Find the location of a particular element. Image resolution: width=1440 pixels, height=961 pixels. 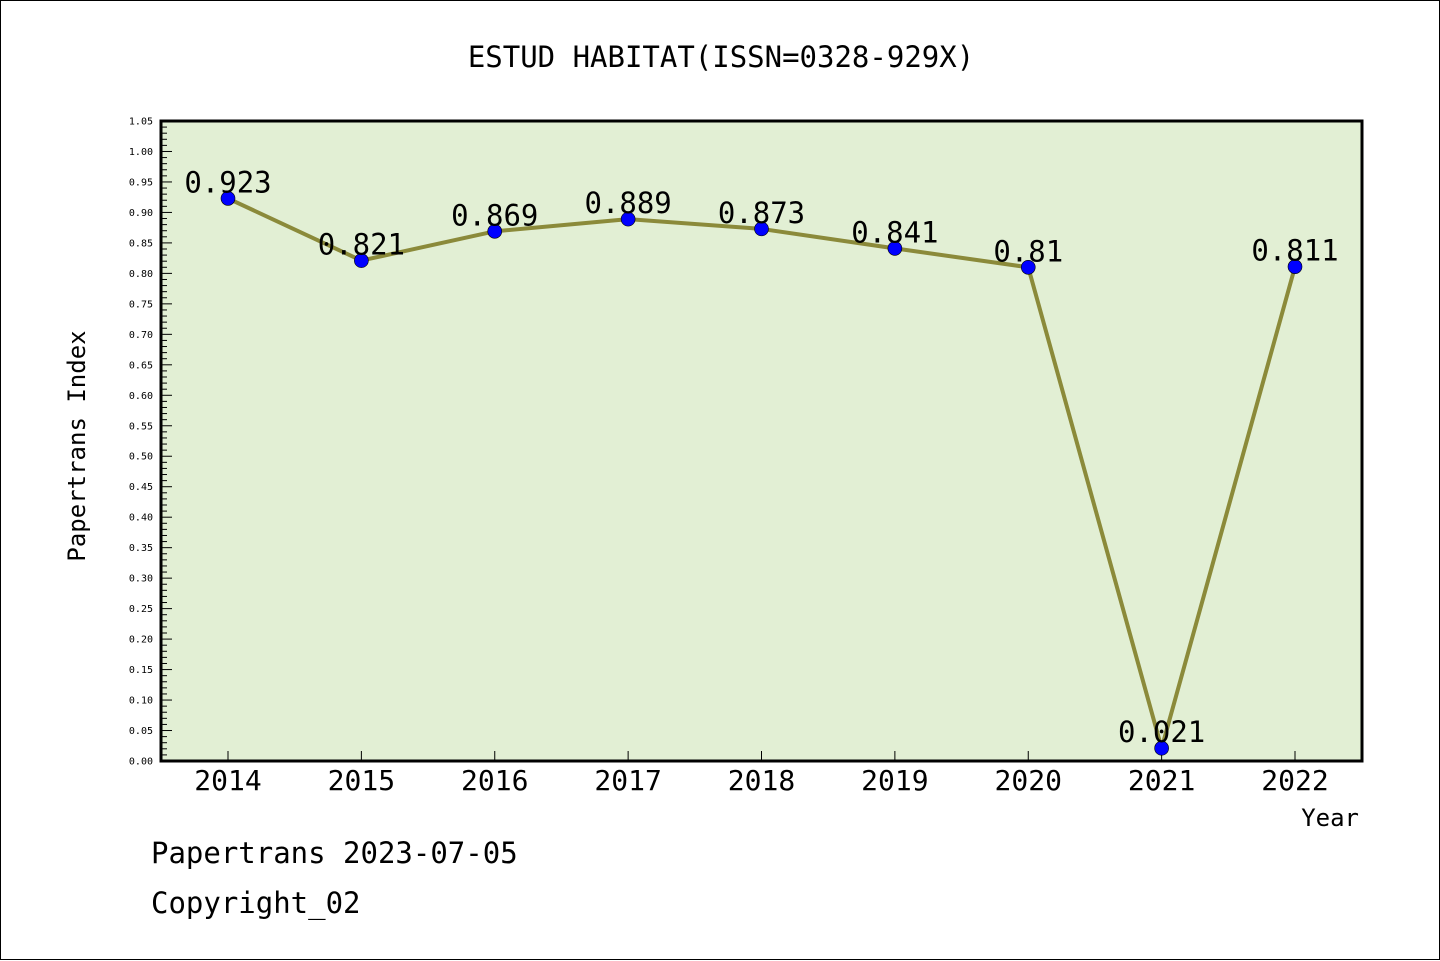

y-tick-label: 0.70 is located at coordinates (141, 335).